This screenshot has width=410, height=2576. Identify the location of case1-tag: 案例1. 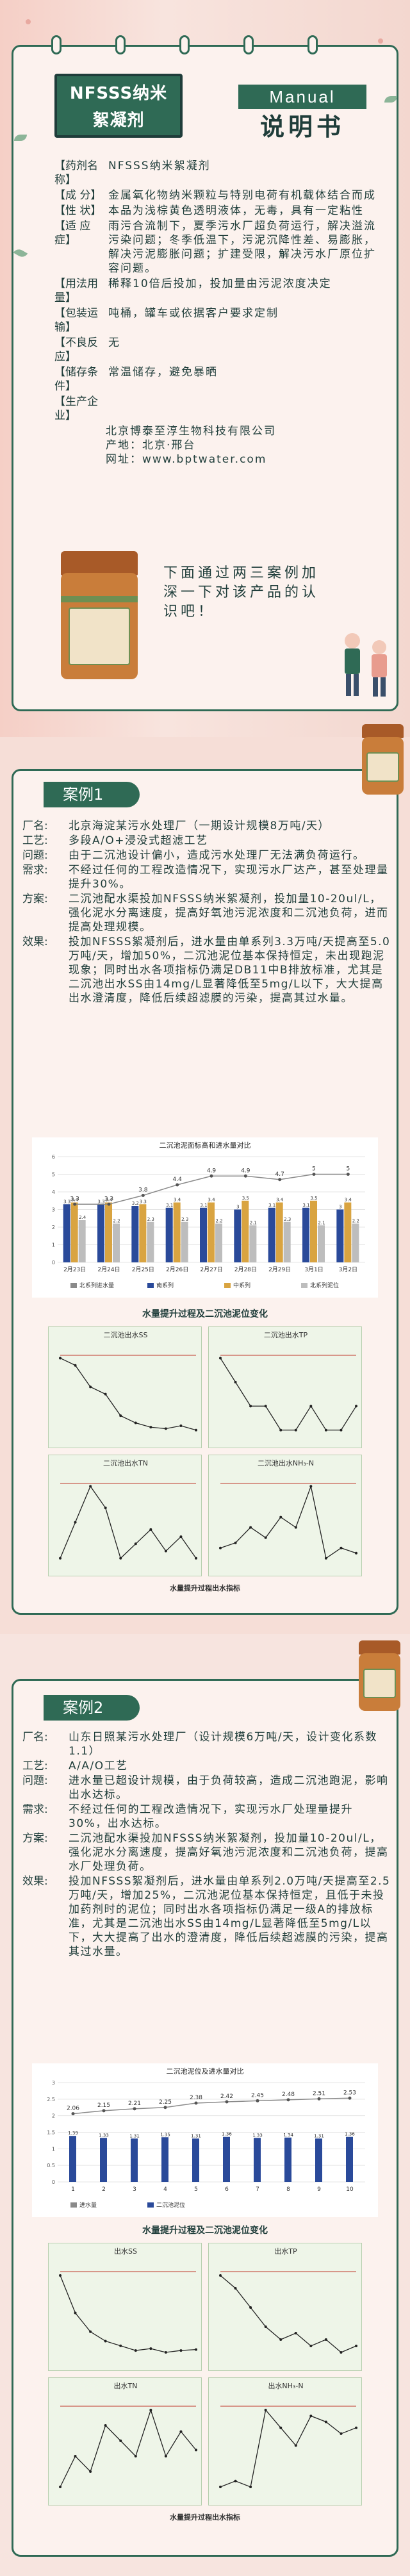
(92, 794).